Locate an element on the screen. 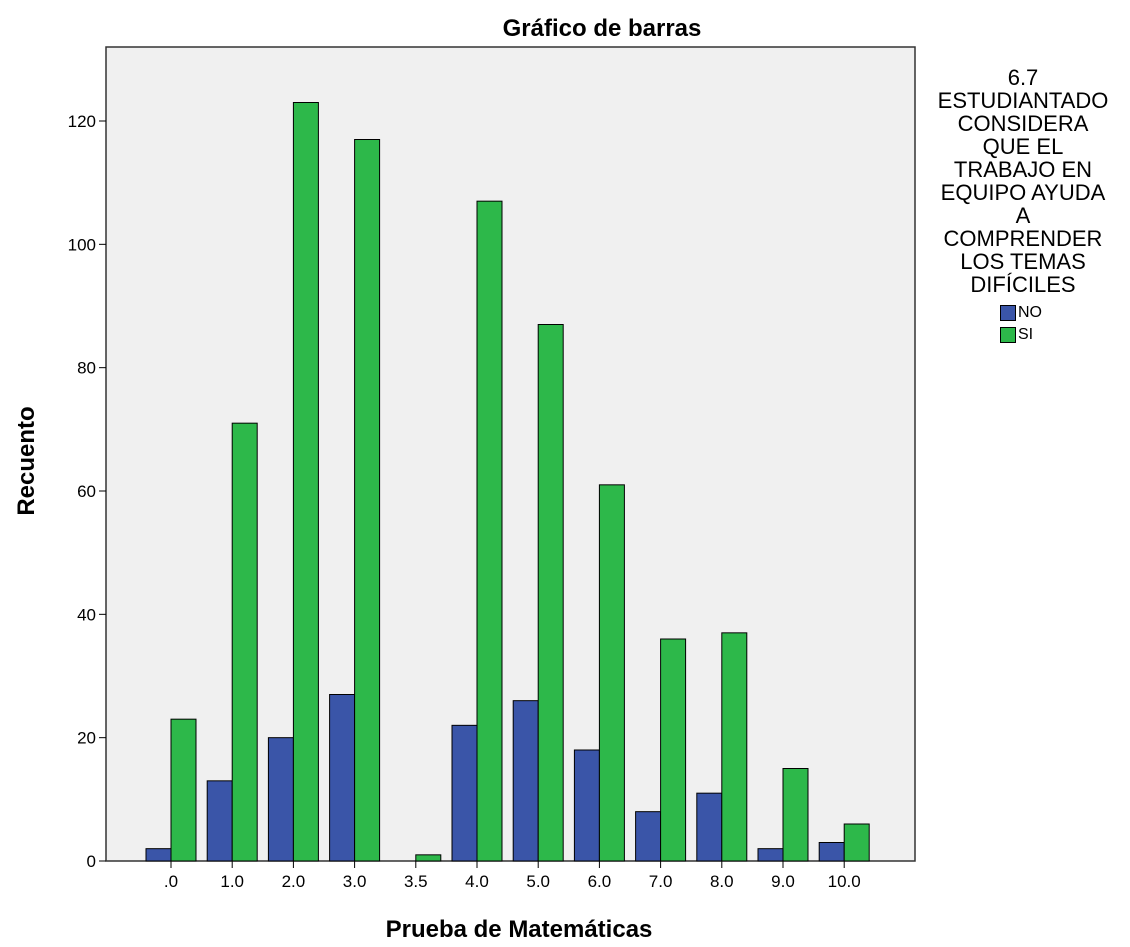 The width and height of the screenshot is (1130, 947). x-axis-title: Prueba de Matemáticas is located at coordinates (519, 929).